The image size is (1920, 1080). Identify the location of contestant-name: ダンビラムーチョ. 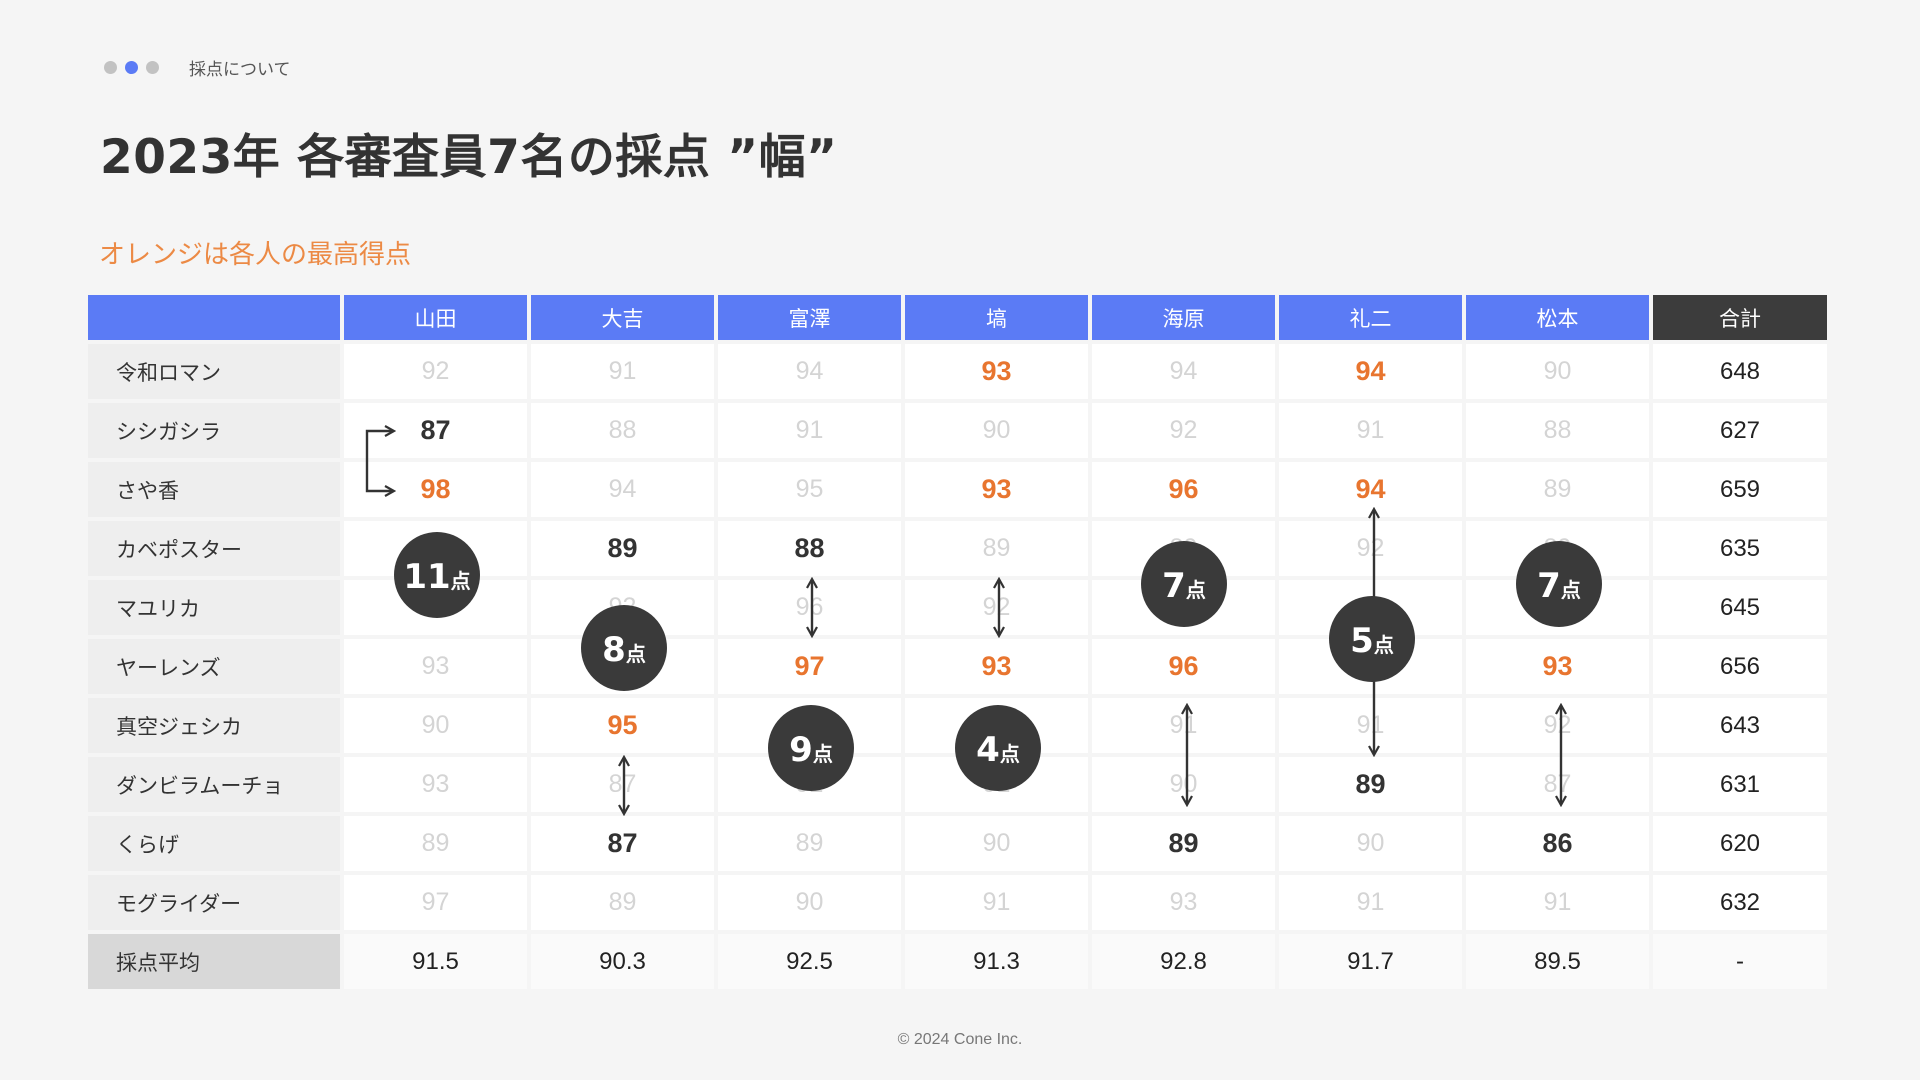
(214, 784).